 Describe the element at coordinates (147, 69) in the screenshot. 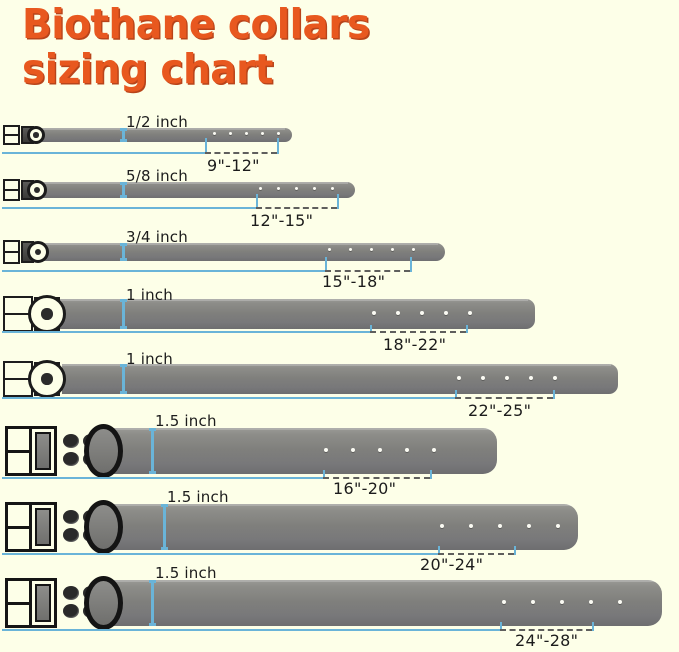

I see `title-line-2: sizing chart` at that location.